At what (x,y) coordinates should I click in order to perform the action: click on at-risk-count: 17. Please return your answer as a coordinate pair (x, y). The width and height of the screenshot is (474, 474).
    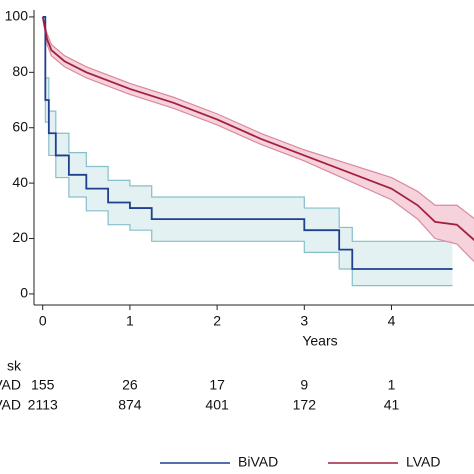
    Looking at the image, I should click on (217, 385).